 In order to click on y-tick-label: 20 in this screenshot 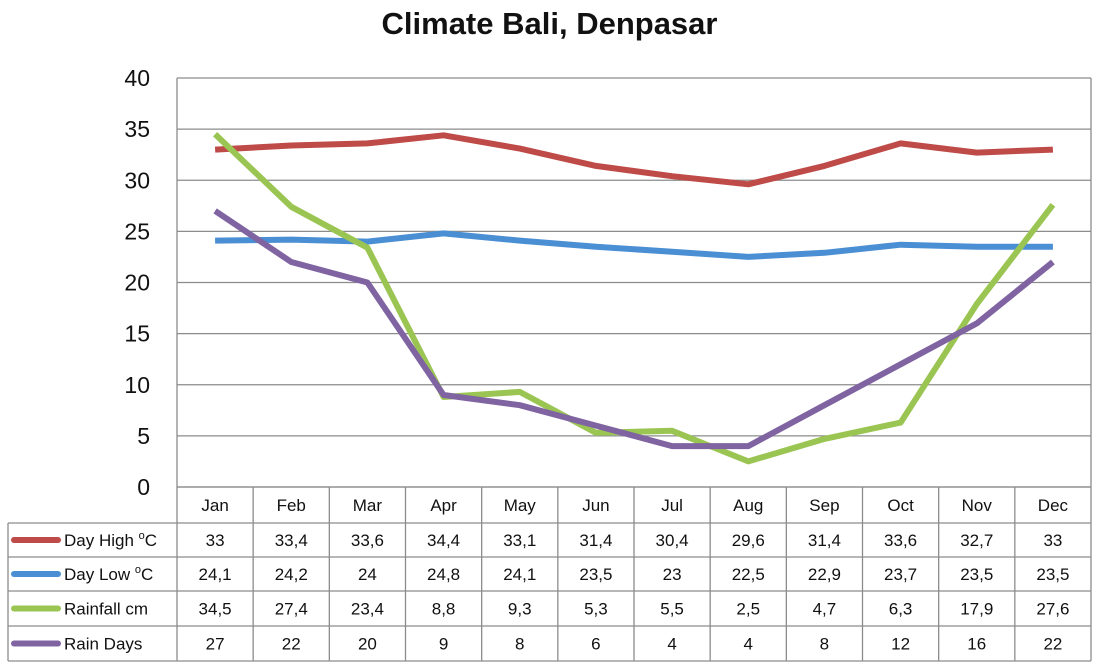, I will do `click(137, 283)`.